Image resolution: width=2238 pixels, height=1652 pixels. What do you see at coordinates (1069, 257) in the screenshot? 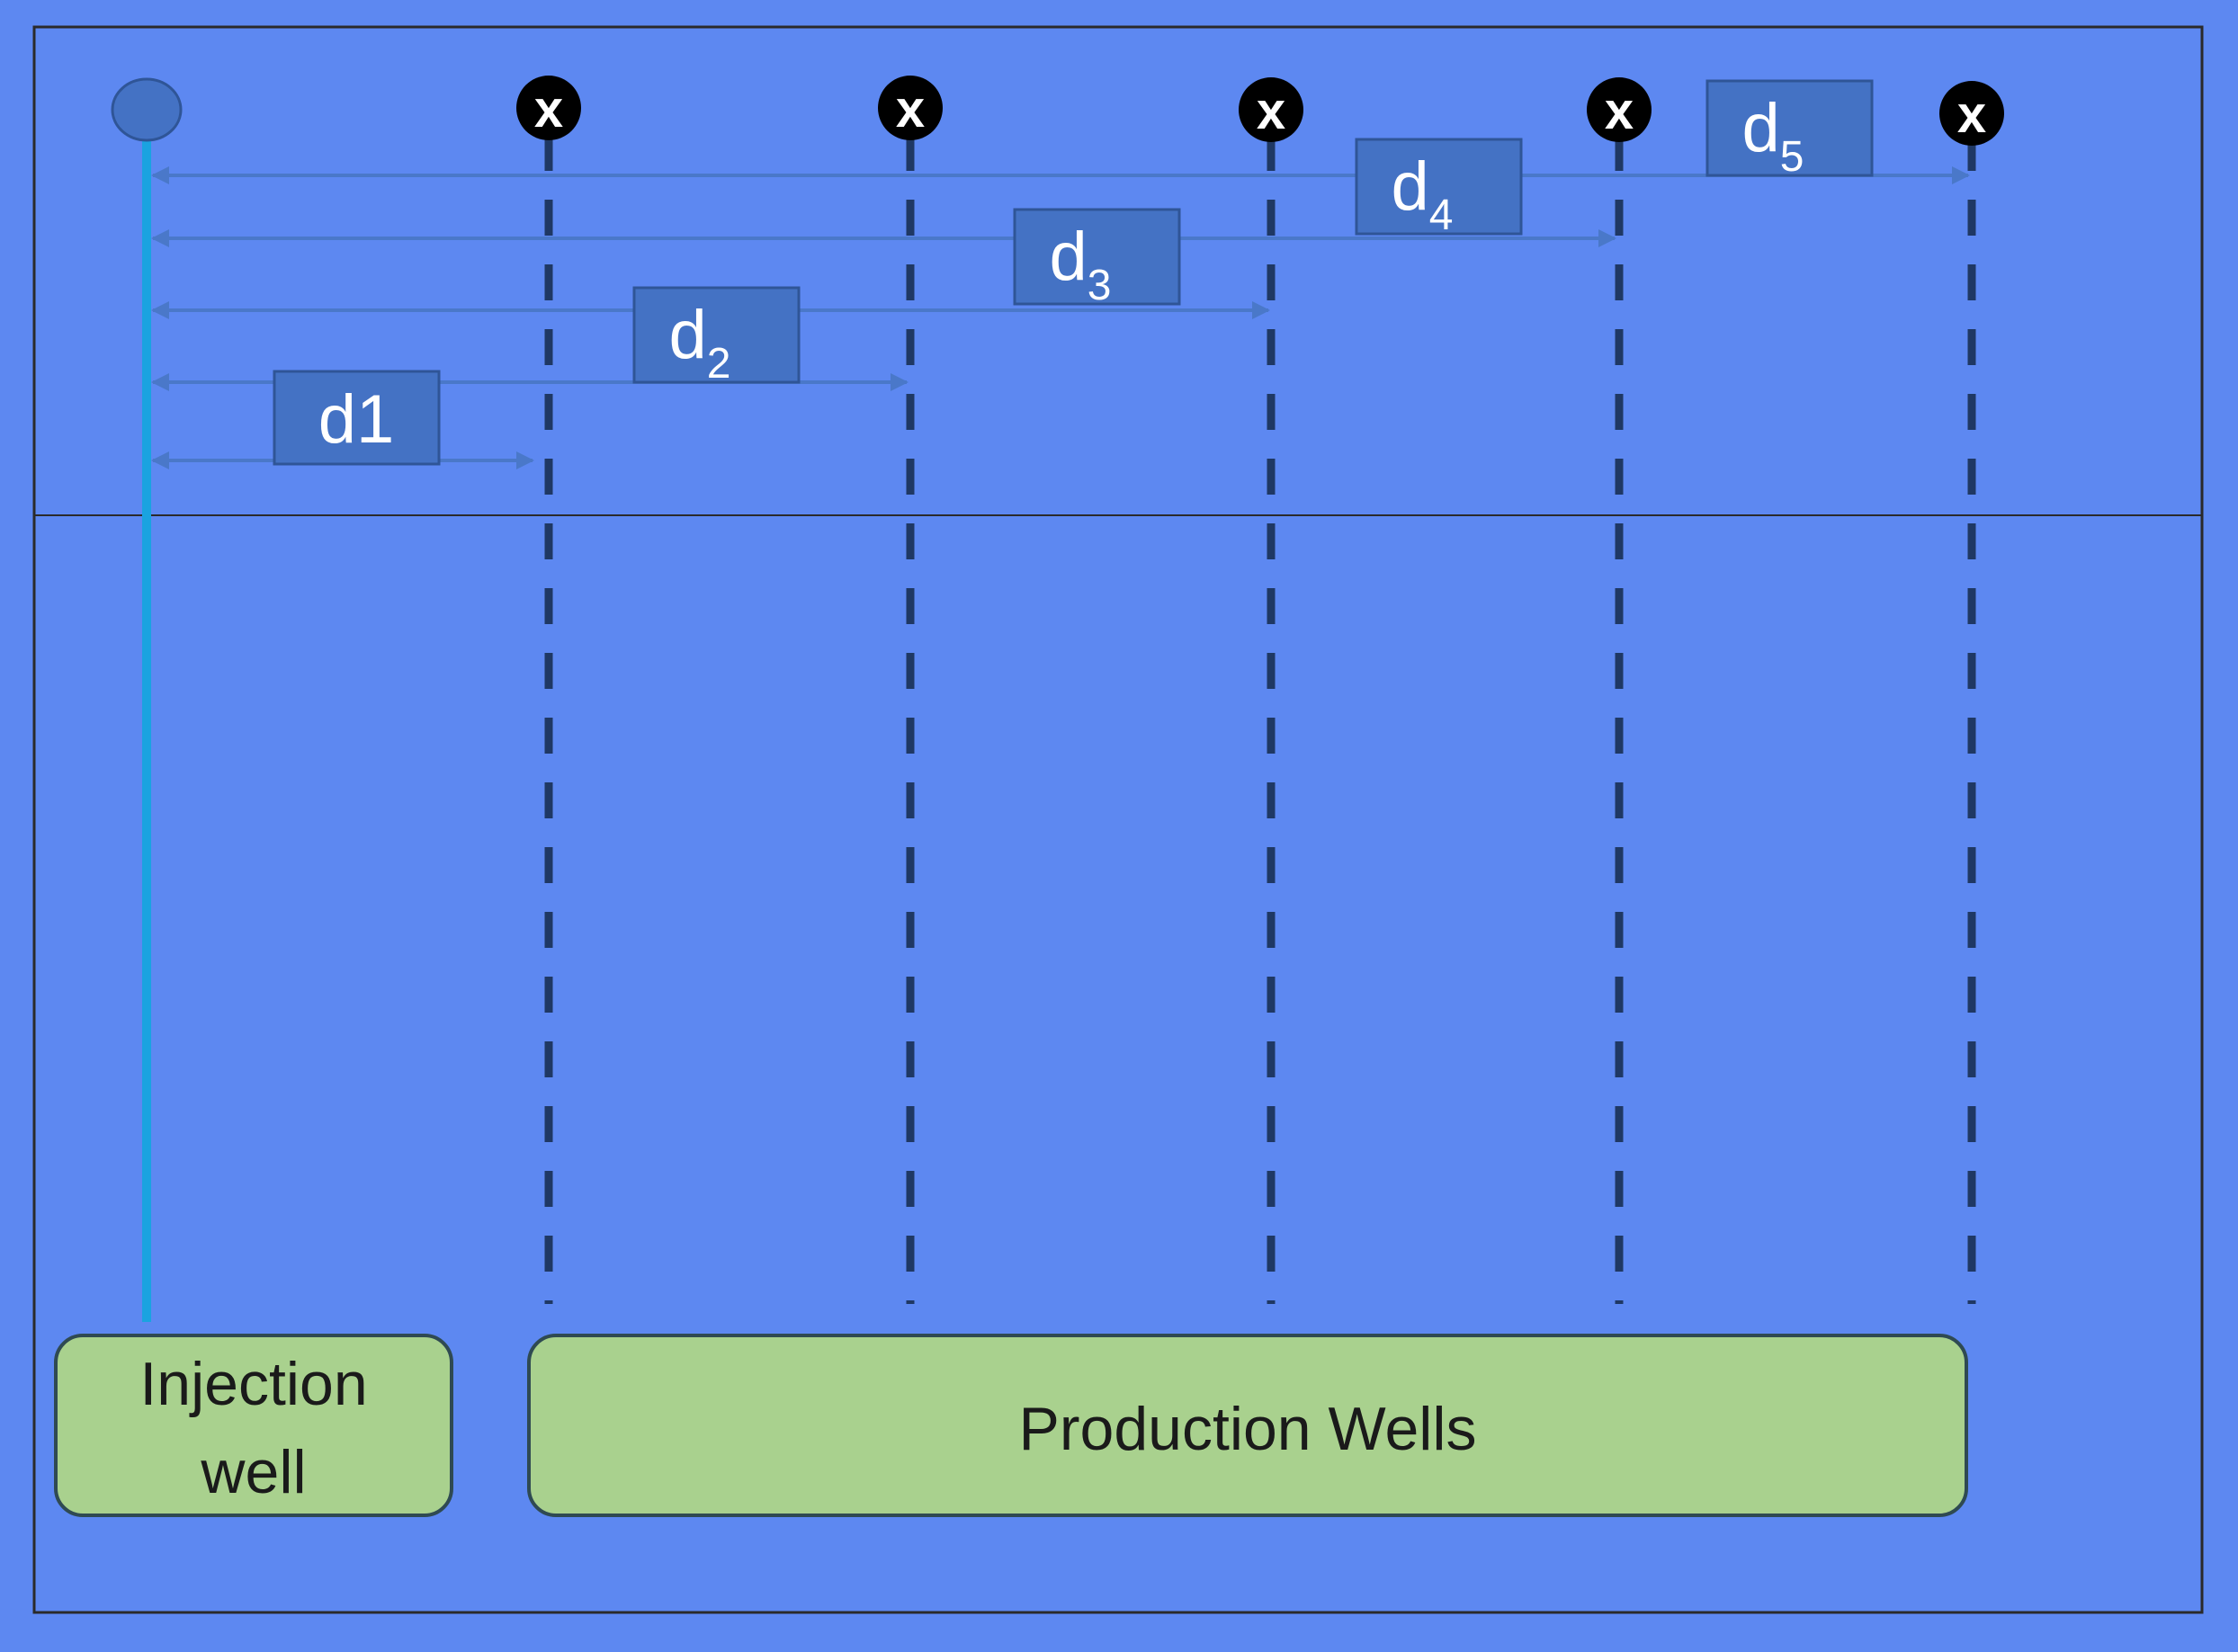
I see `distance-label-d3-text: d` at bounding box center [1069, 257].